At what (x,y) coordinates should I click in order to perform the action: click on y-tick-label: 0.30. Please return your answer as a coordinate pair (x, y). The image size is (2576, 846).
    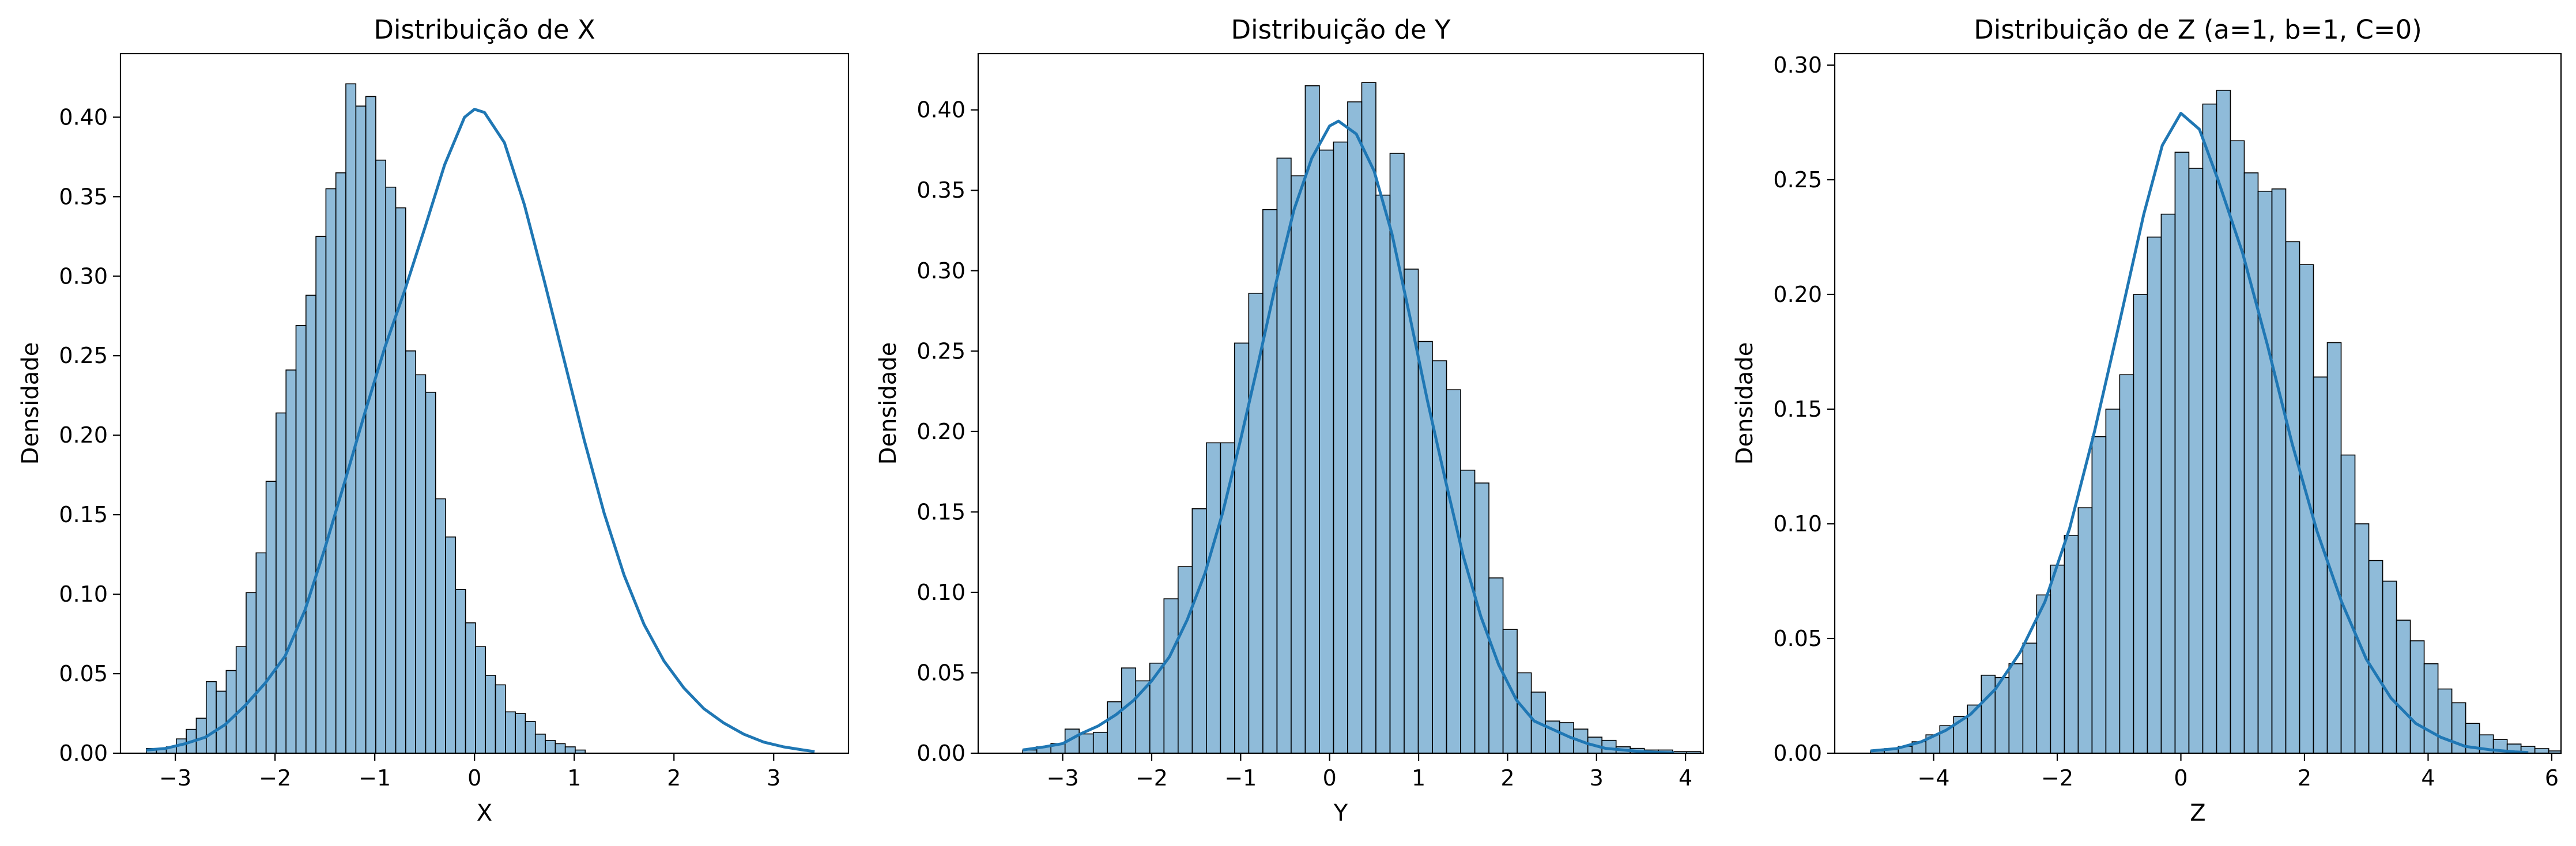
    Looking at the image, I should click on (83, 276).